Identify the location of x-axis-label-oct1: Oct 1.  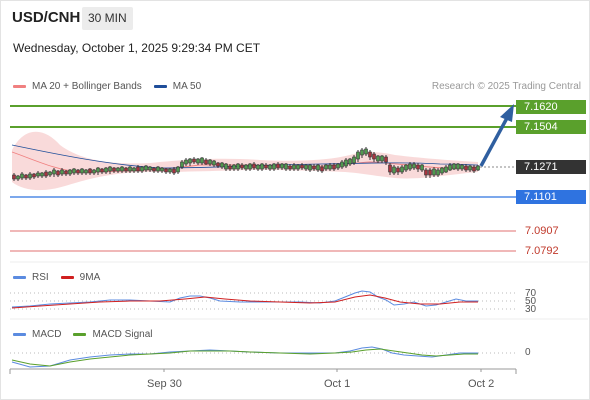
(337, 384).